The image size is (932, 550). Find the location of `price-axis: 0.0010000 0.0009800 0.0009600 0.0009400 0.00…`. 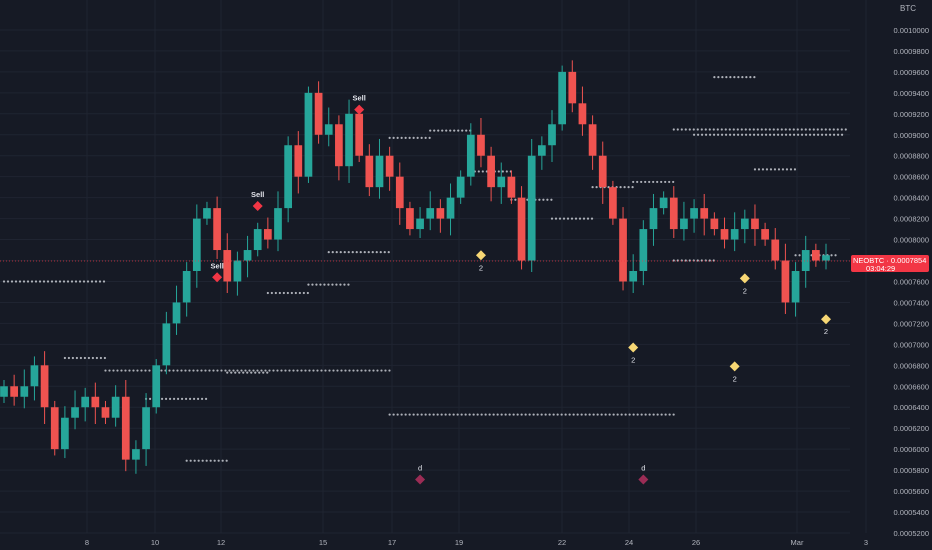

price-axis: 0.0010000 0.0009800 0.0009600 0.0009400 0.00… is located at coordinates (911, 282).